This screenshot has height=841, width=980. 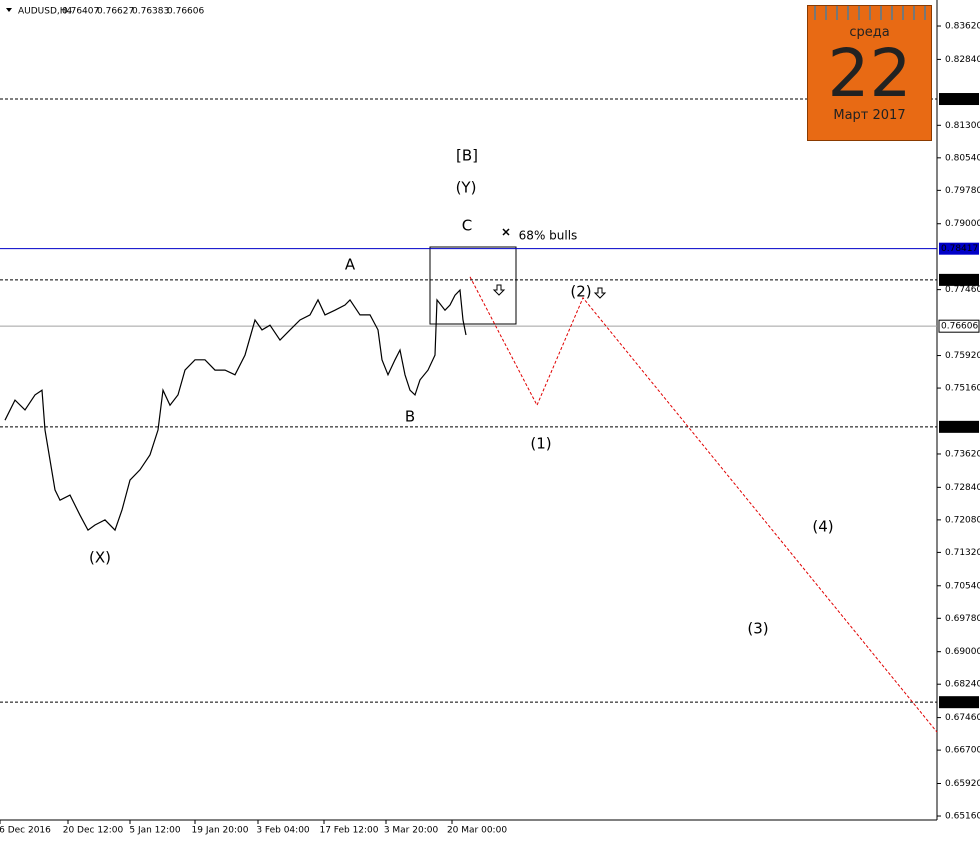 I want to click on cross-marker, so click(x=506, y=232).